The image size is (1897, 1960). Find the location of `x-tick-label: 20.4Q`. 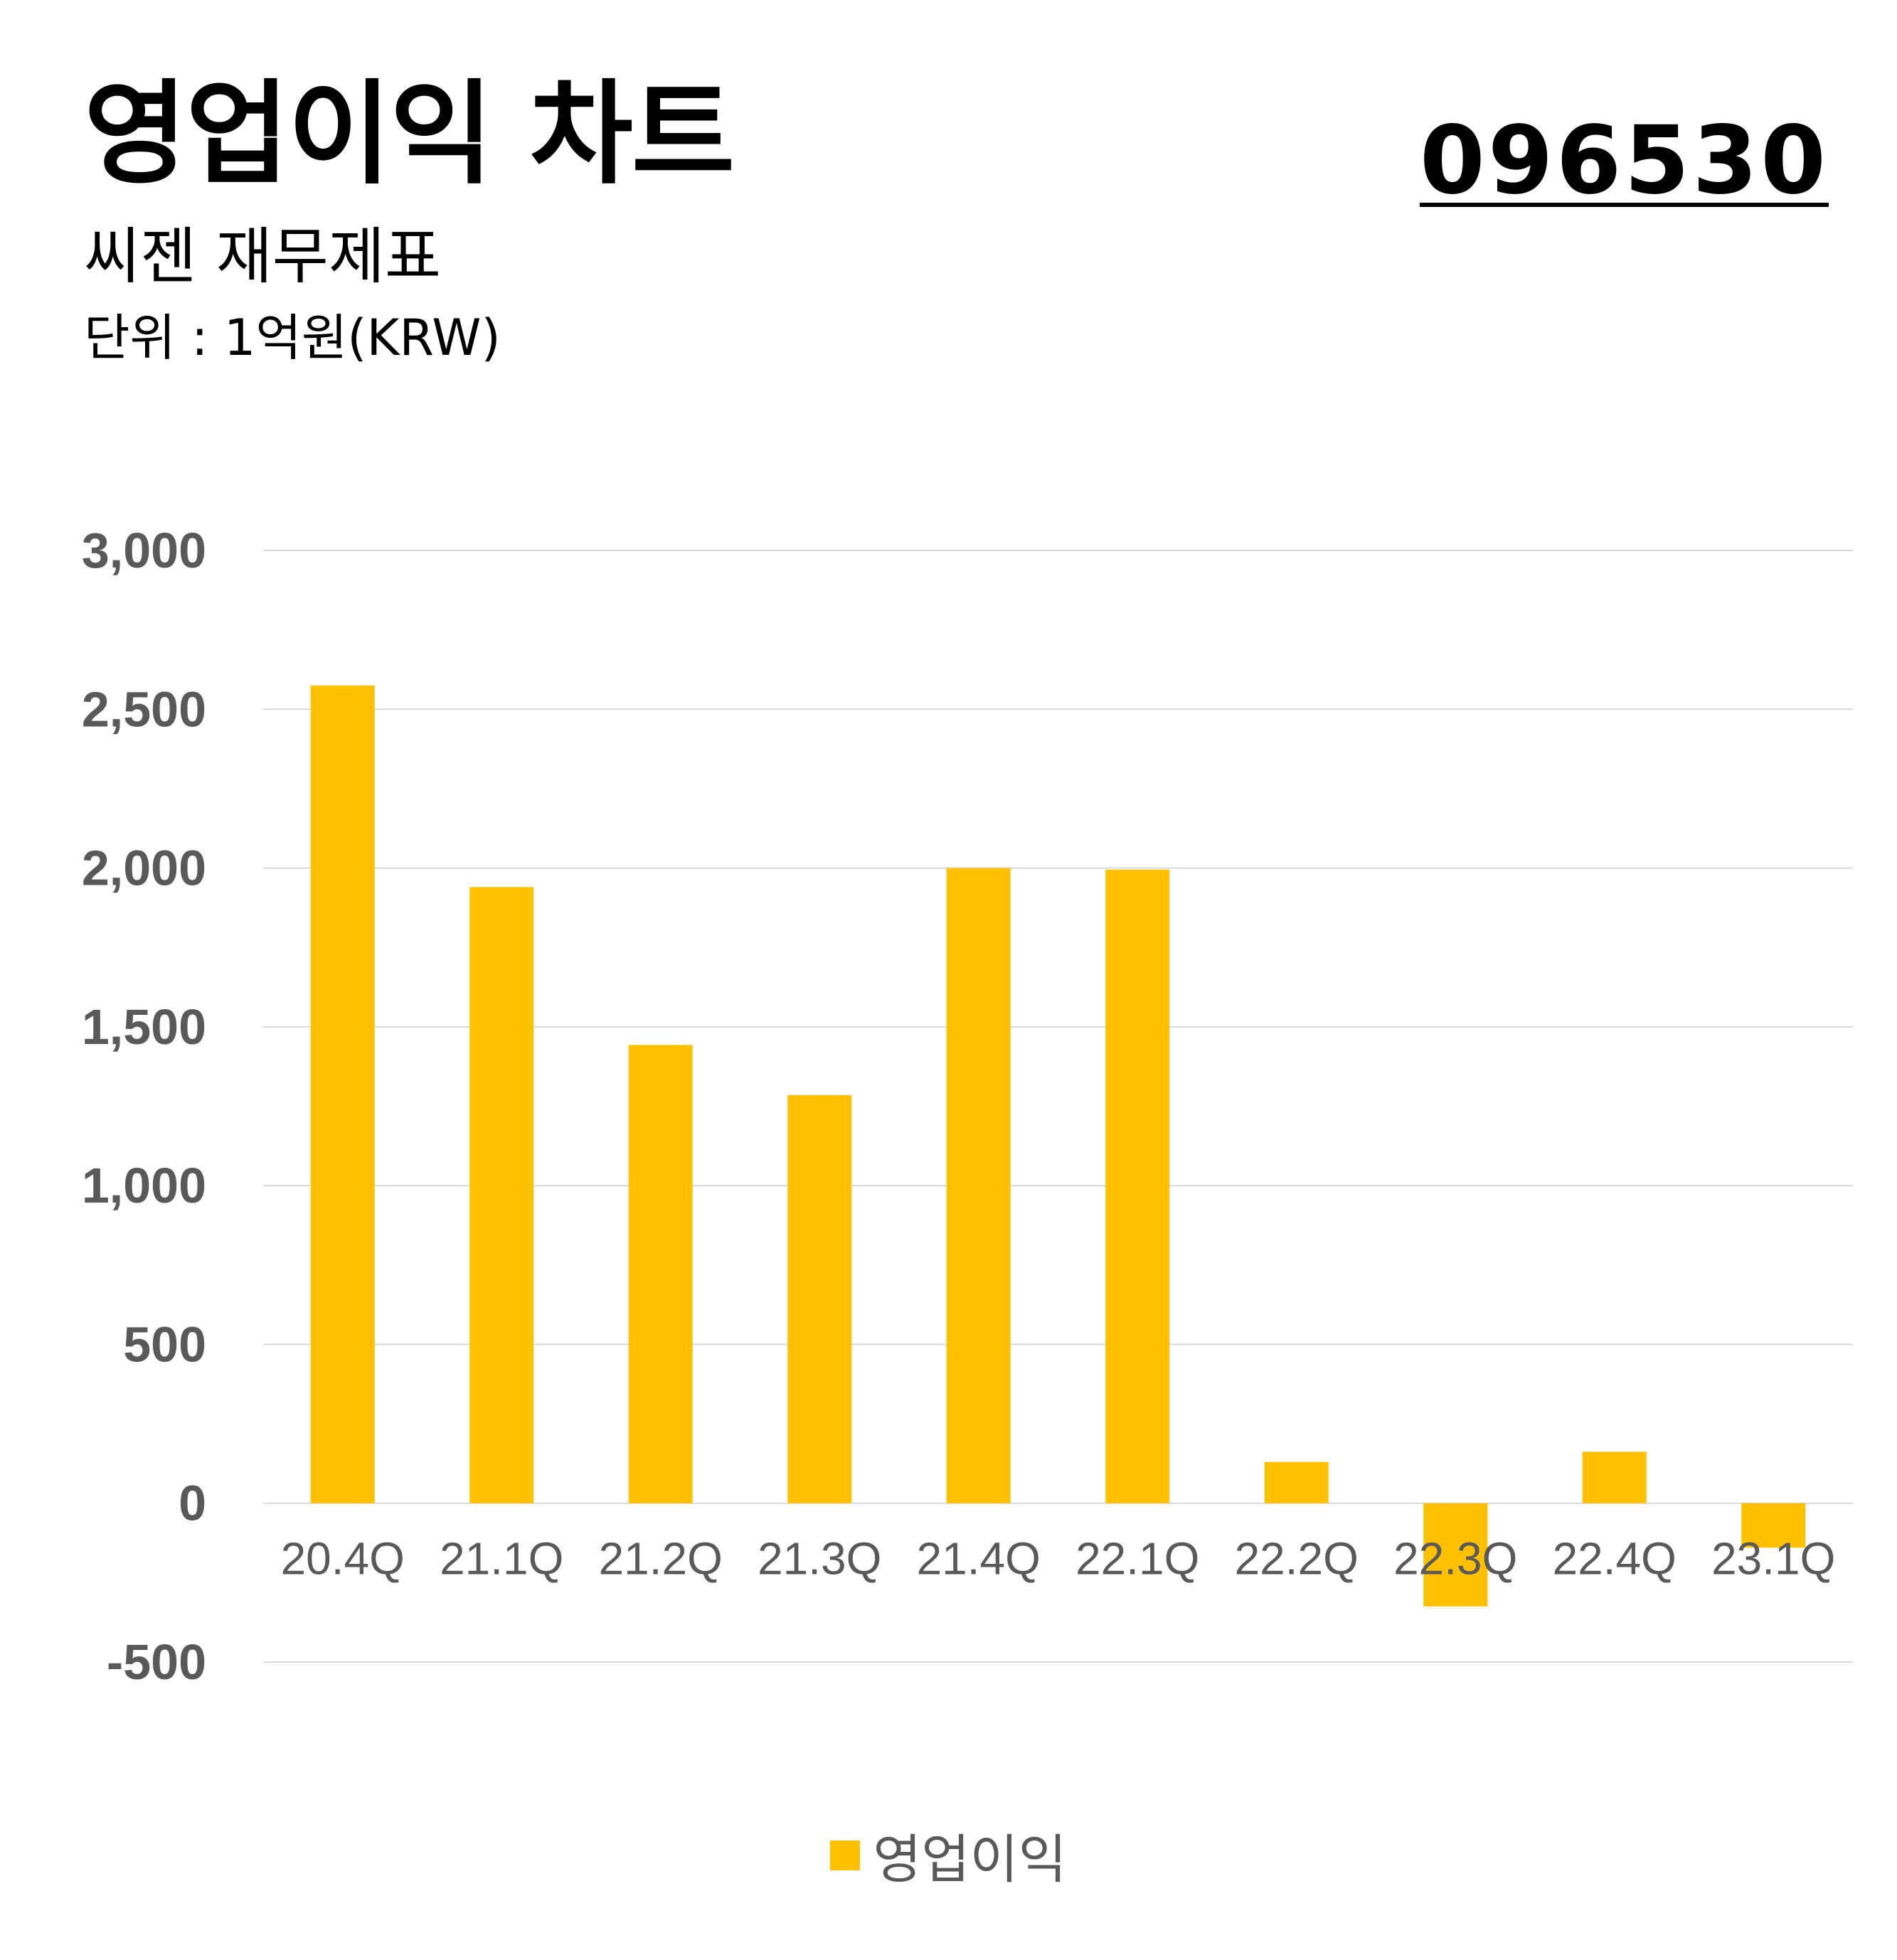

x-tick-label: 20.4Q is located at coordinates (343, 1558).